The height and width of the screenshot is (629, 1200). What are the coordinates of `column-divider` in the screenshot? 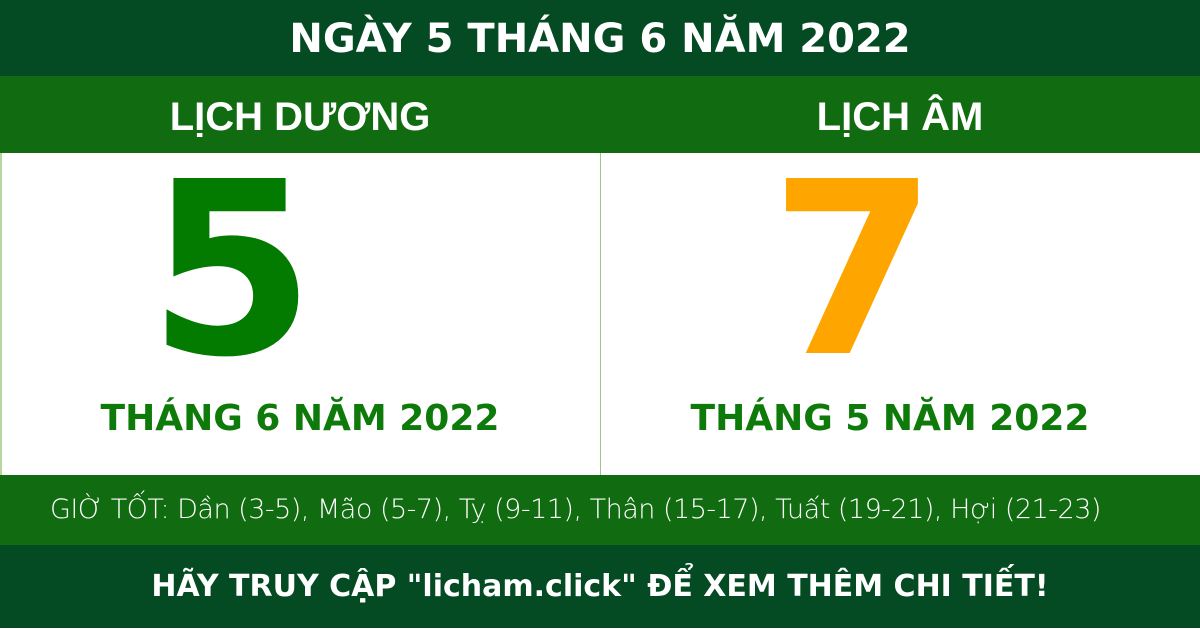 It's located at (600, 314).